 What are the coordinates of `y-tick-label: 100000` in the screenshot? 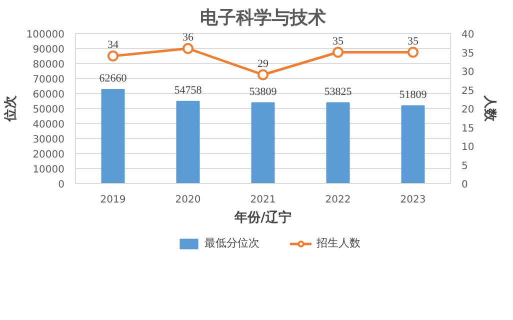 It's located at (45, 35).